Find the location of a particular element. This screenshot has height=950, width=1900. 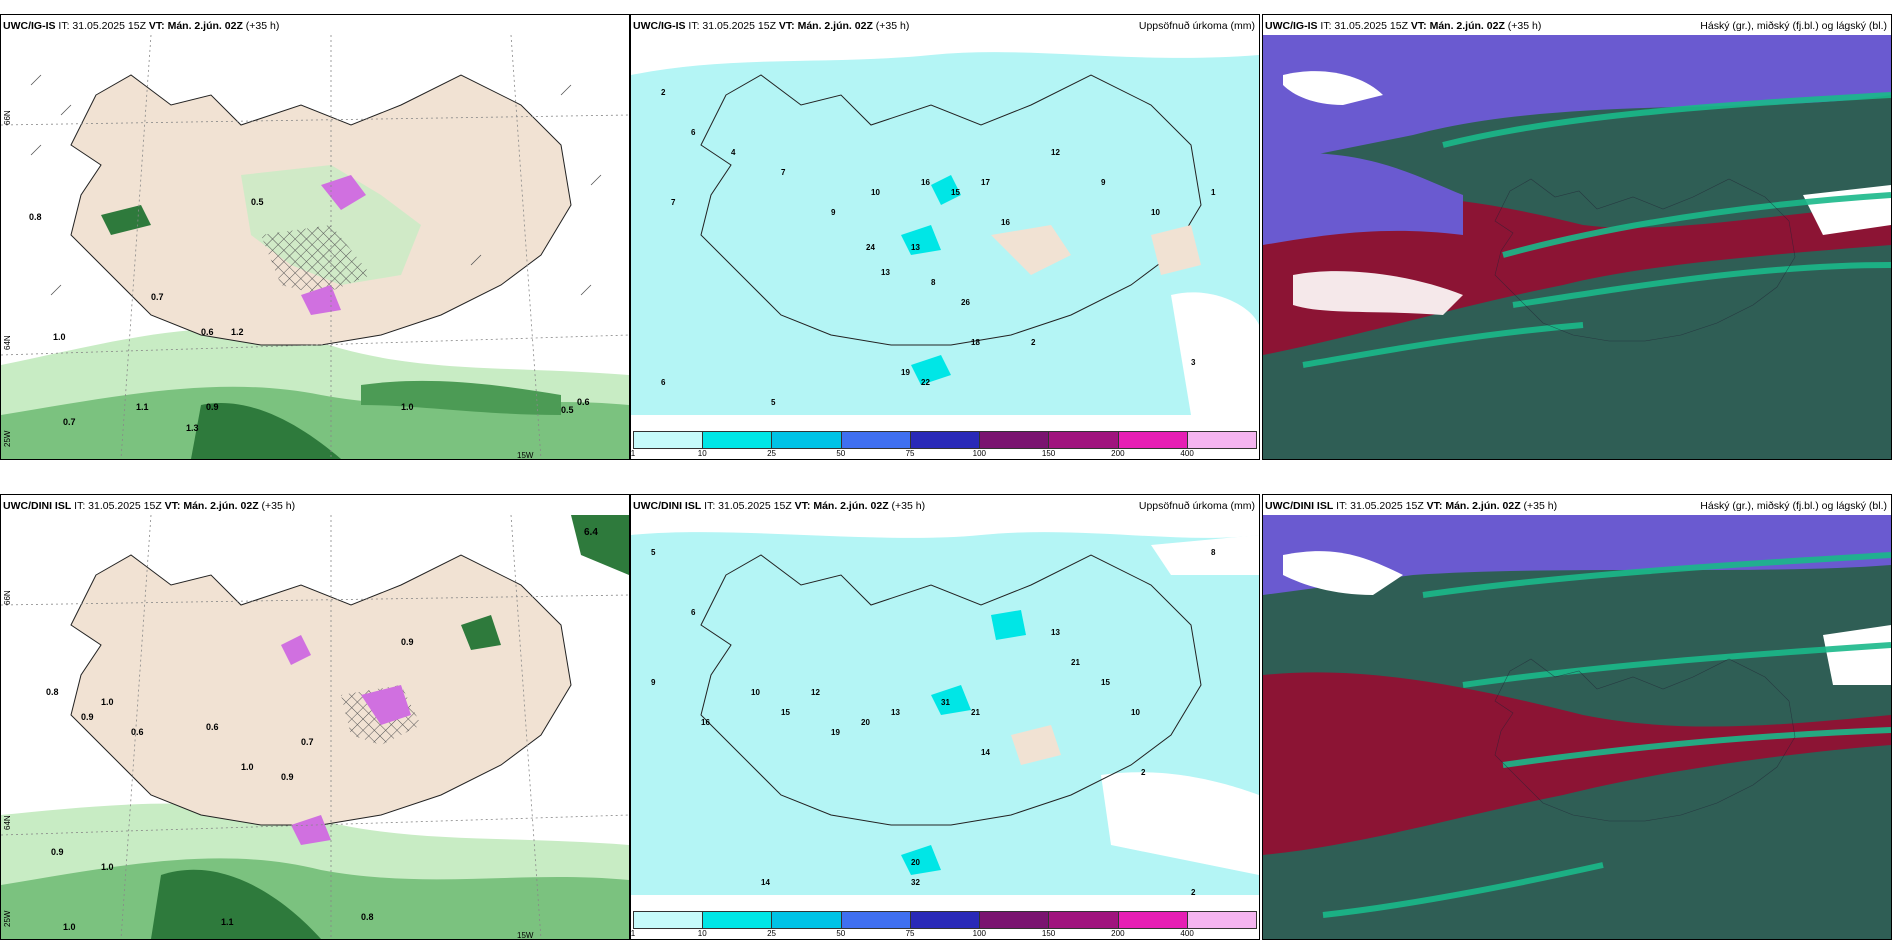

svg-text: 26 is located at coordinates (965, 302).